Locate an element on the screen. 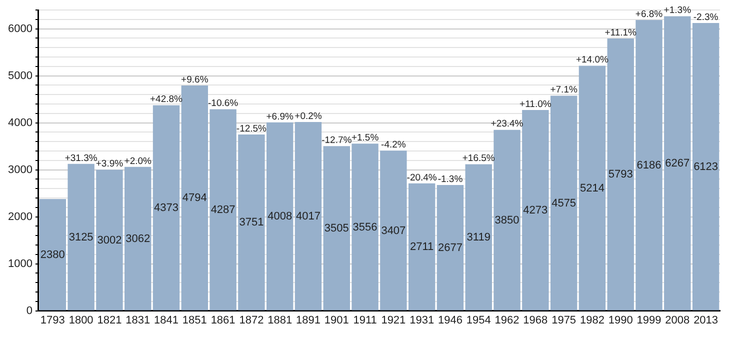  x-tick-label: 1931 is located at coordinates (422, 320).